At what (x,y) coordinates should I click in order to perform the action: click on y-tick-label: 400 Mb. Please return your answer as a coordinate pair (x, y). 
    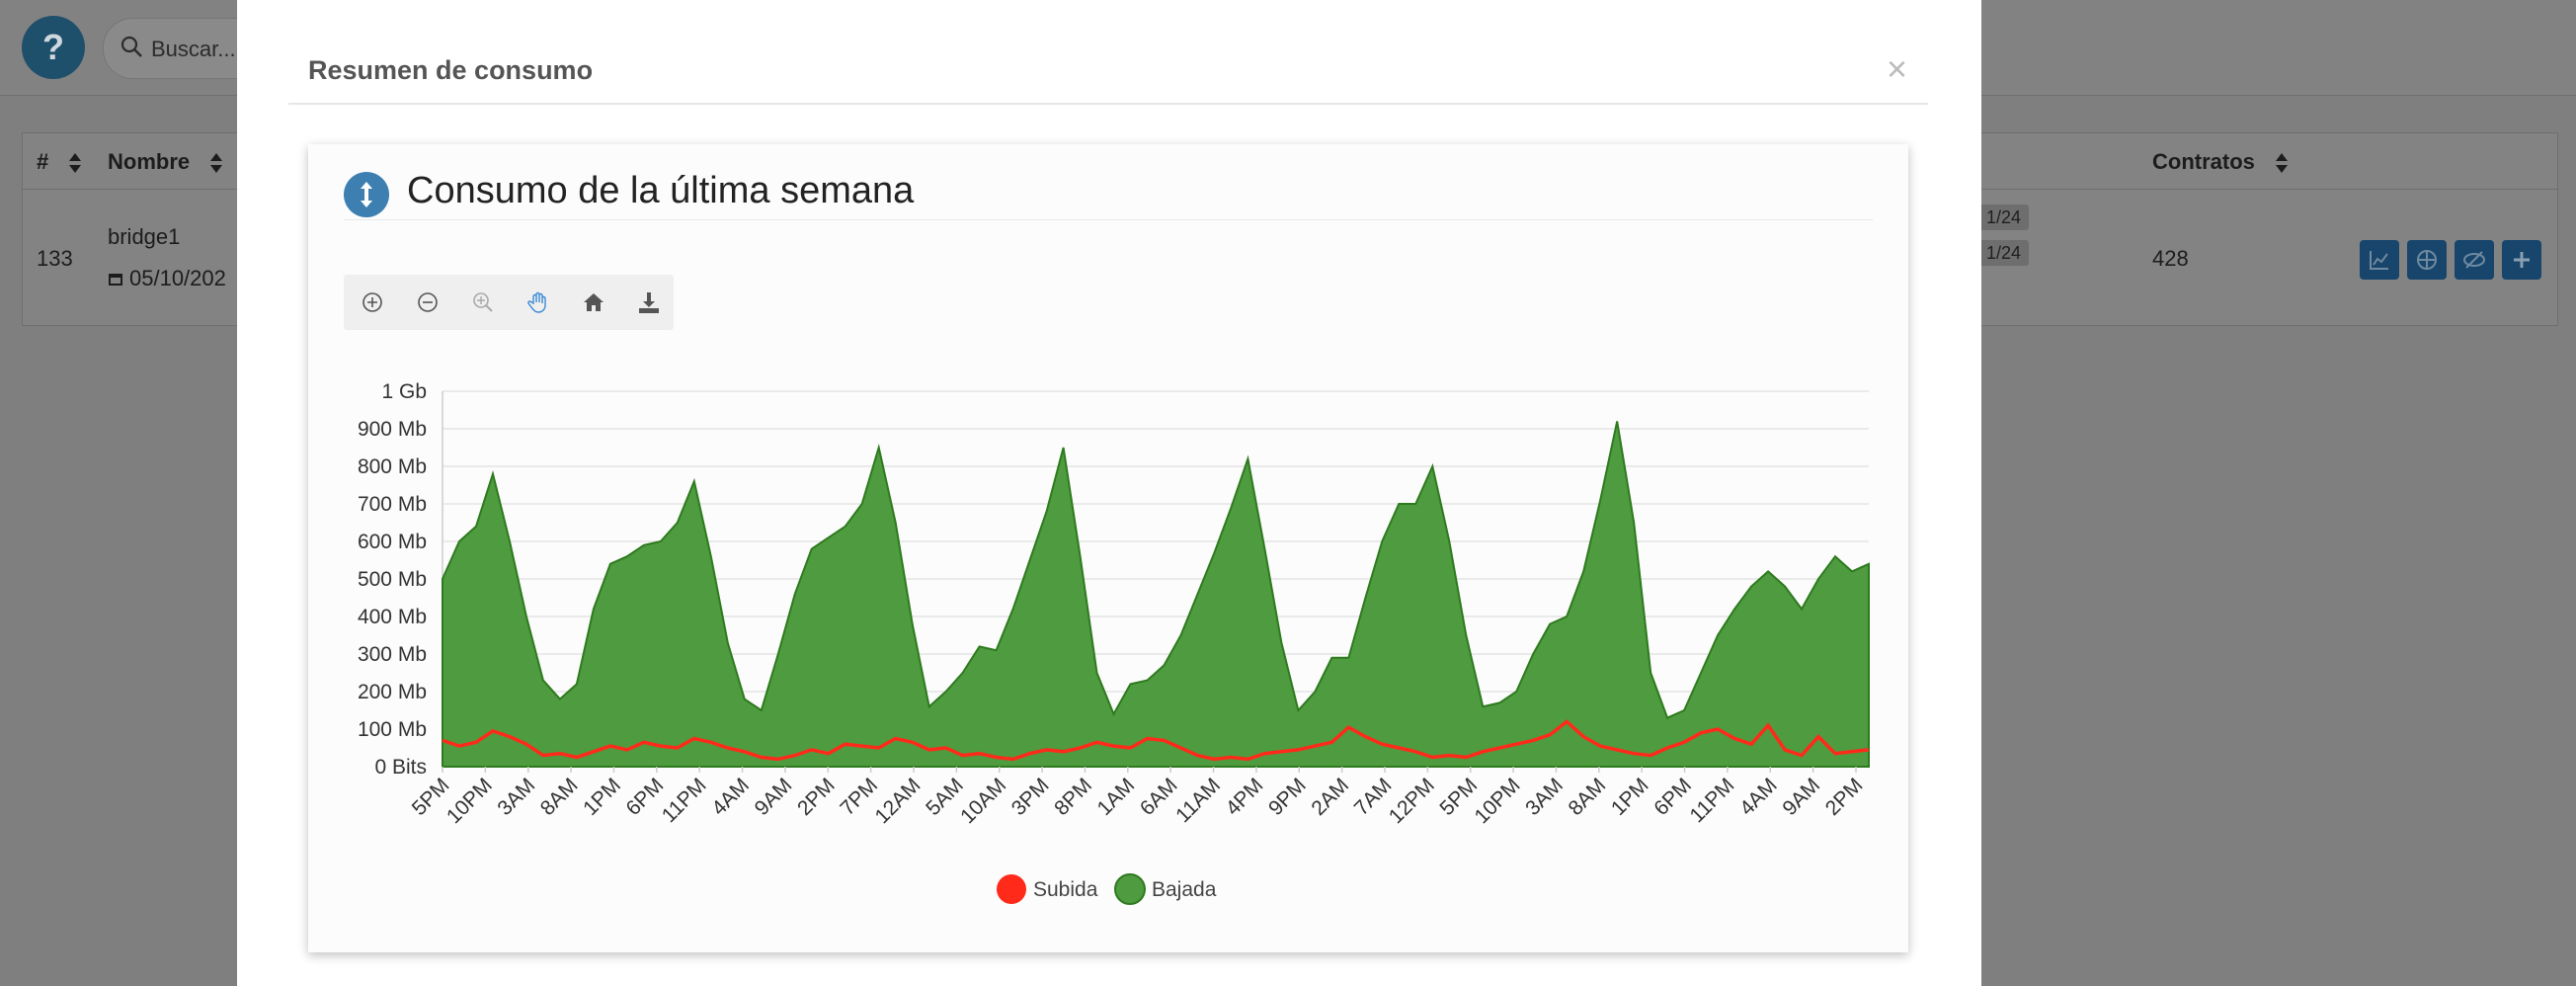
    Looking at the image, I should click on (392, 617).